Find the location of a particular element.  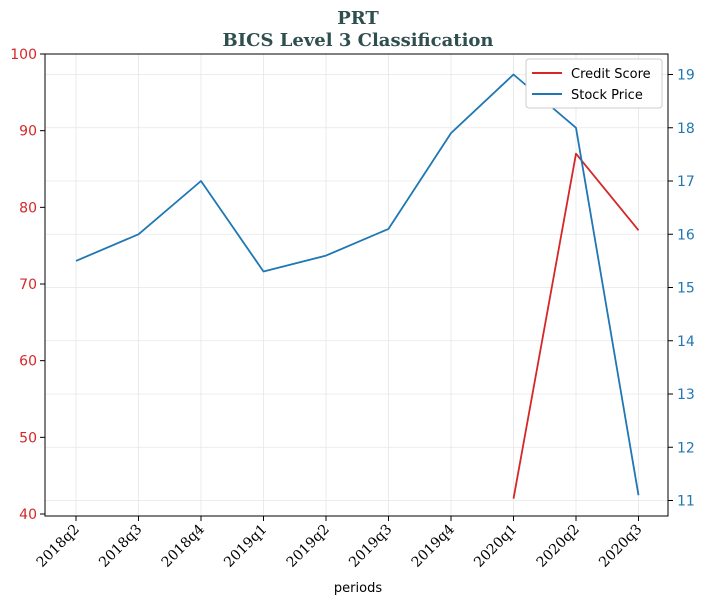

right-tick-label: 14 is located at coordinates (686, 342).